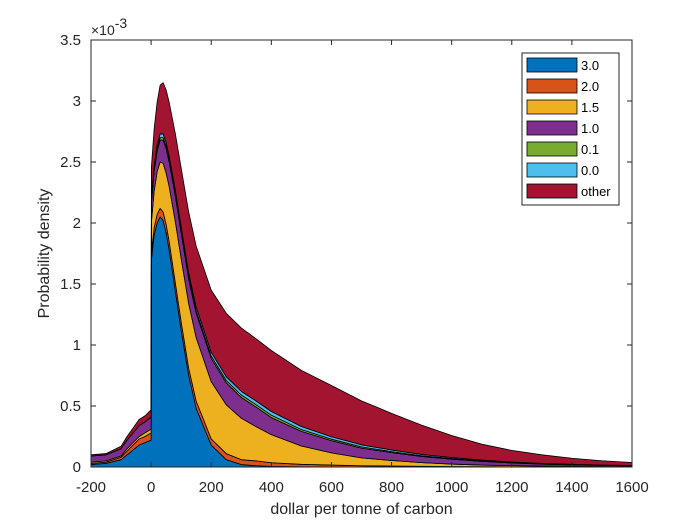 This screenshot has width=700, height=525. Describe the element at coordinates (631, 487) in the screenshot. I see `x-tick-label: 1600` at that location.